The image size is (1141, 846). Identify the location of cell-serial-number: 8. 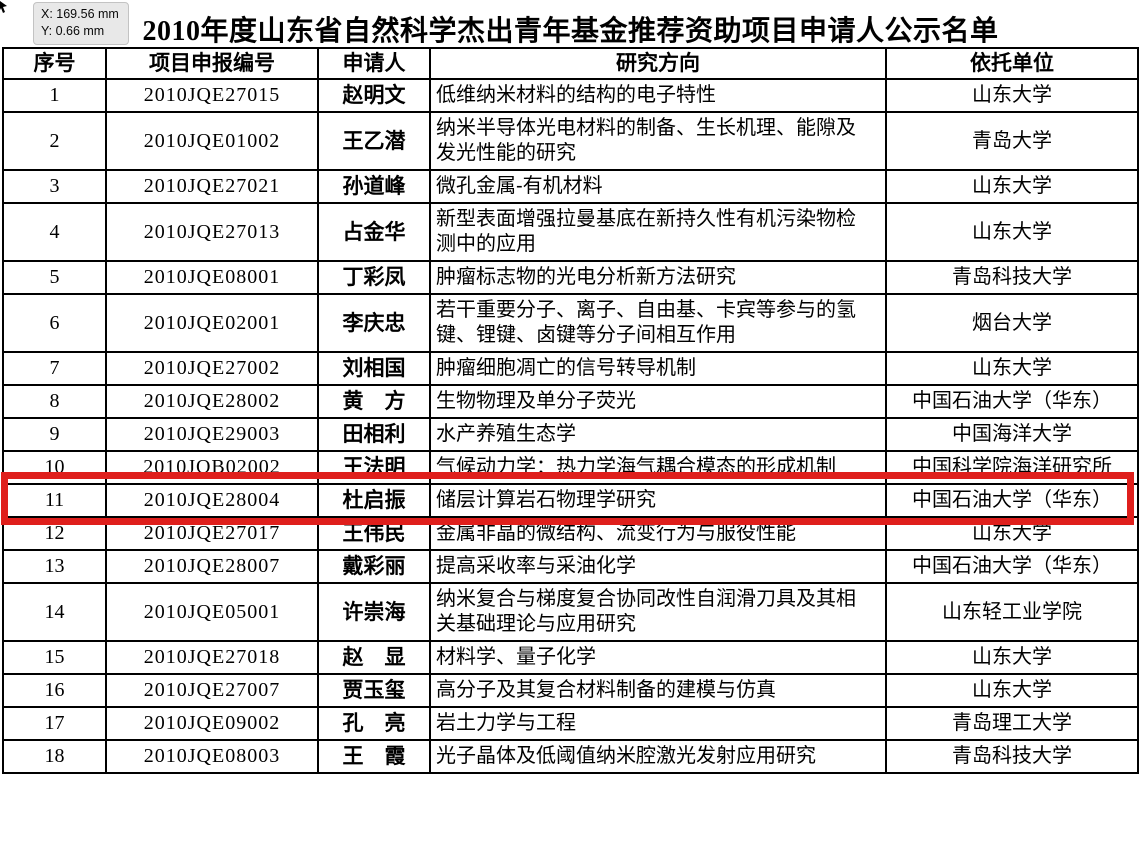
(54, 401).